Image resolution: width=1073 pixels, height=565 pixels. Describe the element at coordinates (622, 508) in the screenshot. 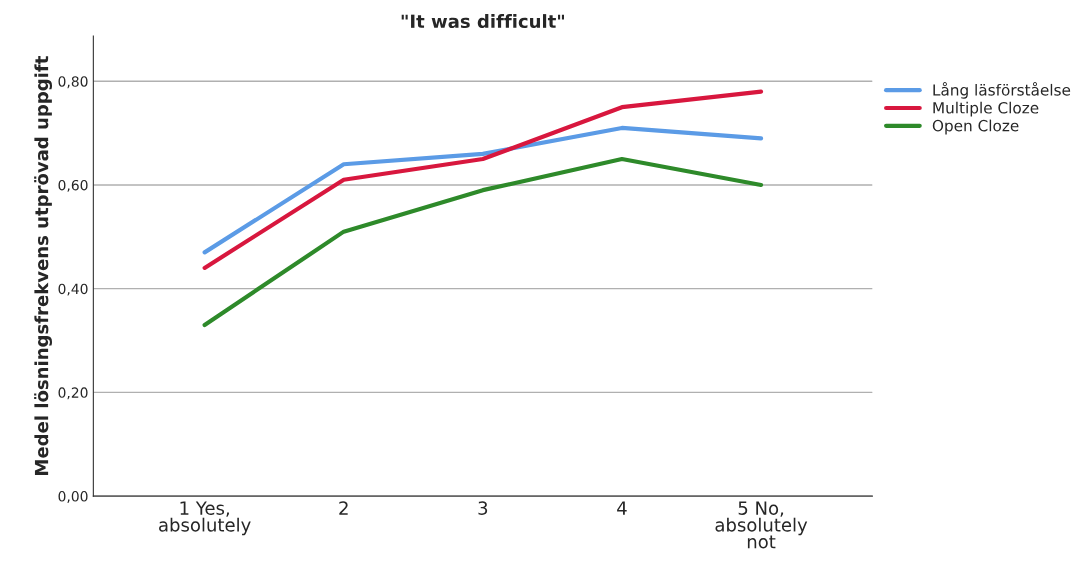

I see `x-tick-label: 4` at that location.